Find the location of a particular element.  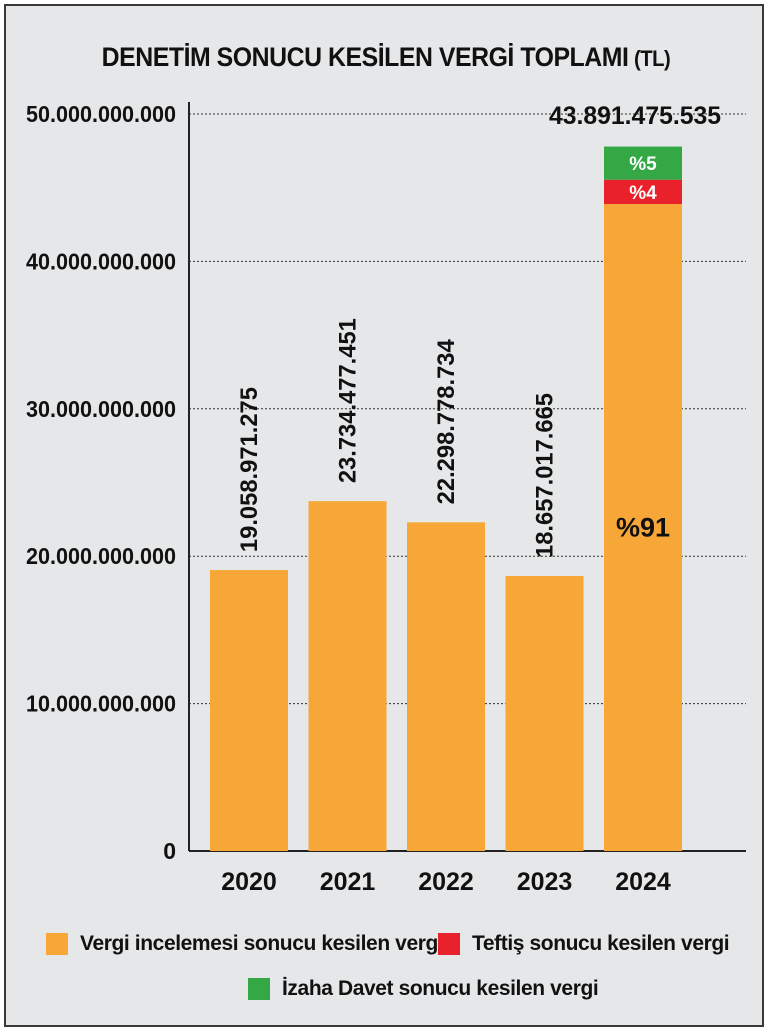

total-label-2024: 43.891.475.535 is located at coordinates (635, 116).